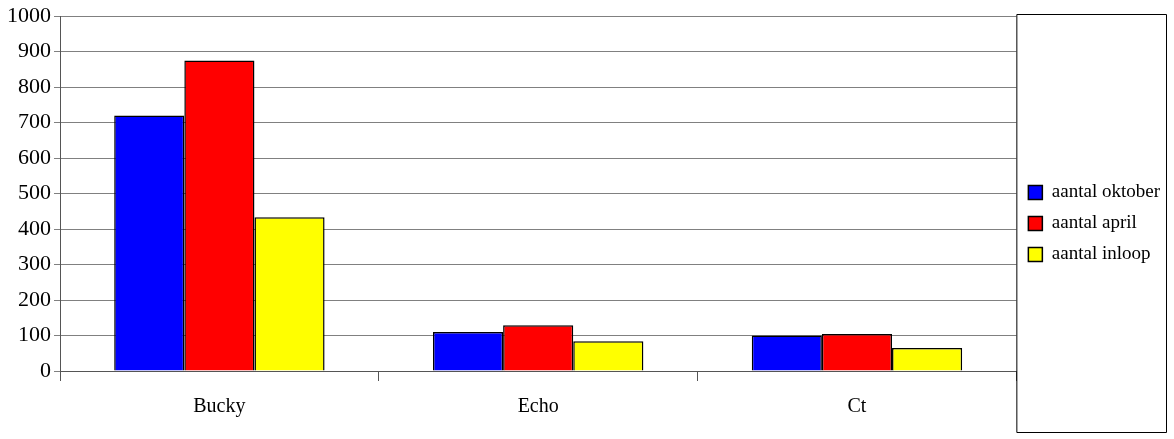 This screenshot has height=439, width=1174. I want to click on legend-label: aantal april, so click(1094, 222).